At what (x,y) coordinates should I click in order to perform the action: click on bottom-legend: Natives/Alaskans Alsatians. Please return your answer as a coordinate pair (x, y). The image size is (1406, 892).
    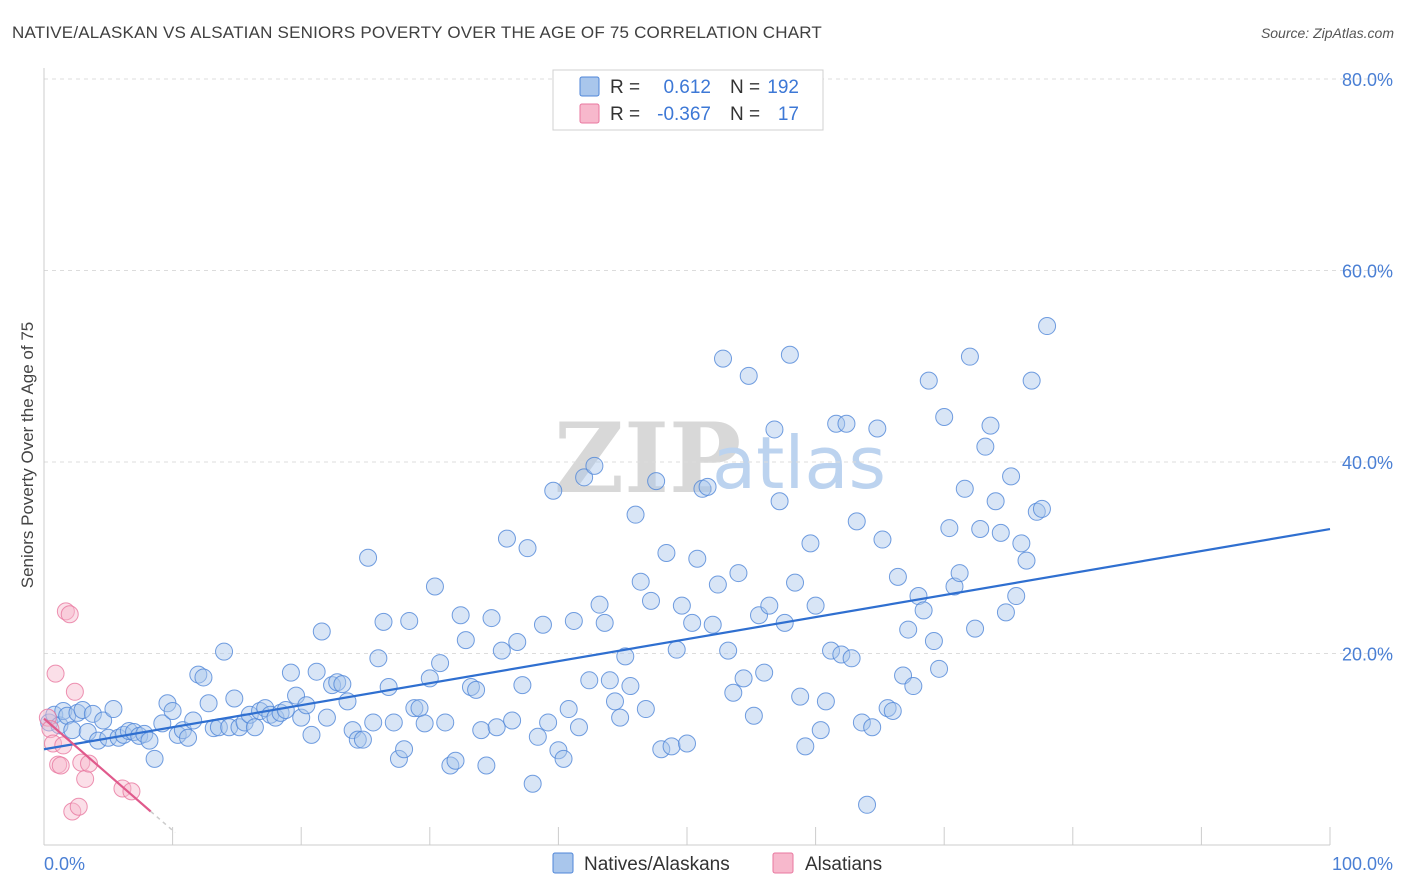
    Looking at the image, I should click on (717, 863).